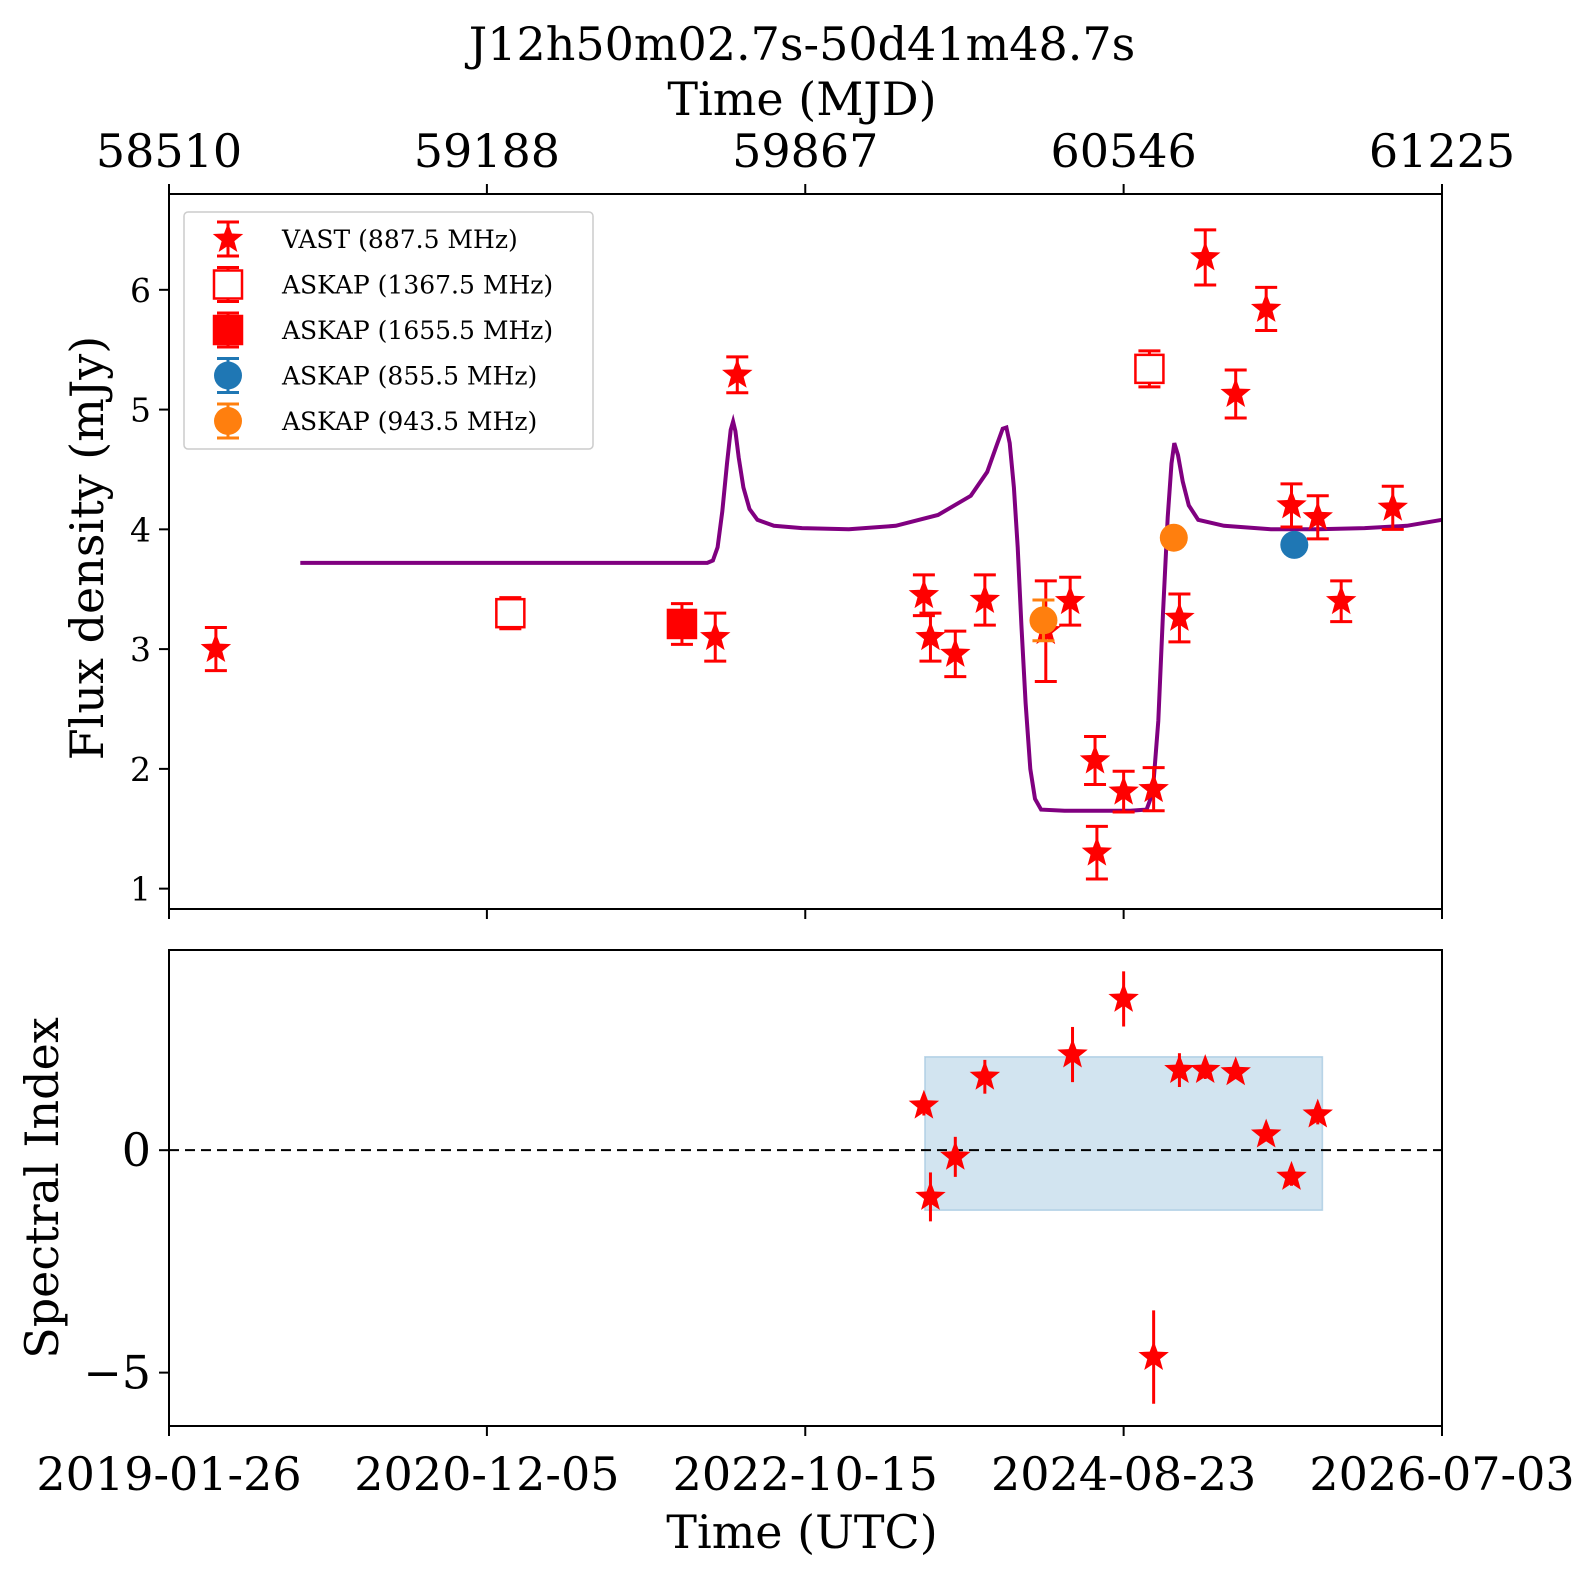 Image resolution: width=1580 pixels, height=1580 pixels. I want to click on legend-label: ASKAP (1367.5 MHz), so click(417, 285).